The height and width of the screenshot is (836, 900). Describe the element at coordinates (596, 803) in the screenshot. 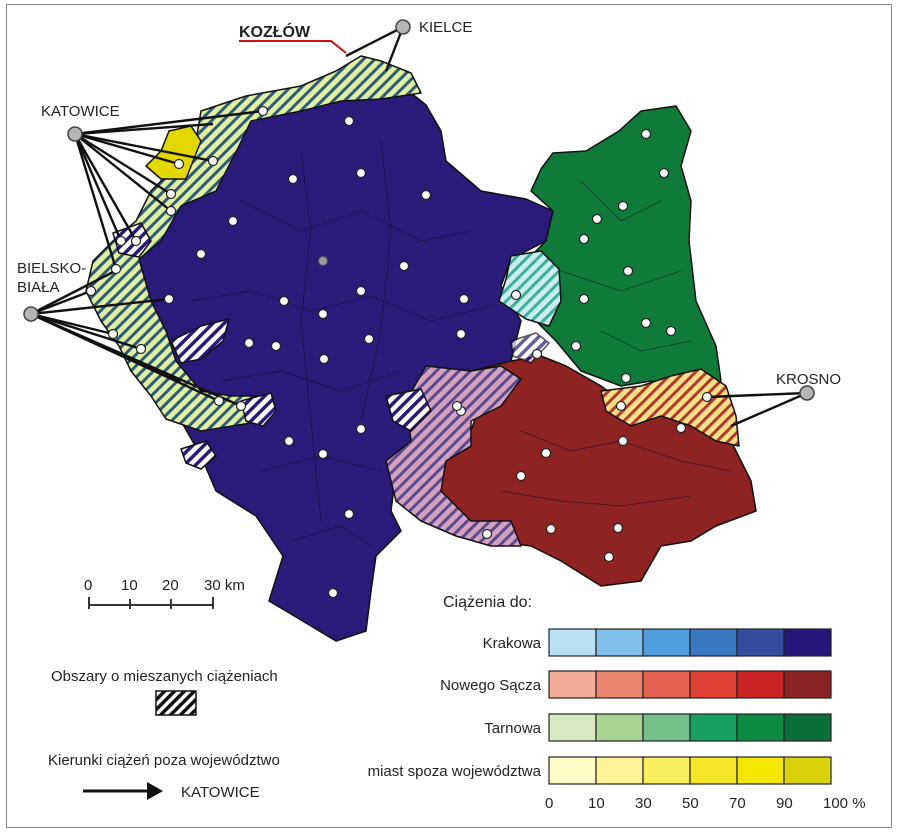

I see `legend-scale-tick: 10` at that location.